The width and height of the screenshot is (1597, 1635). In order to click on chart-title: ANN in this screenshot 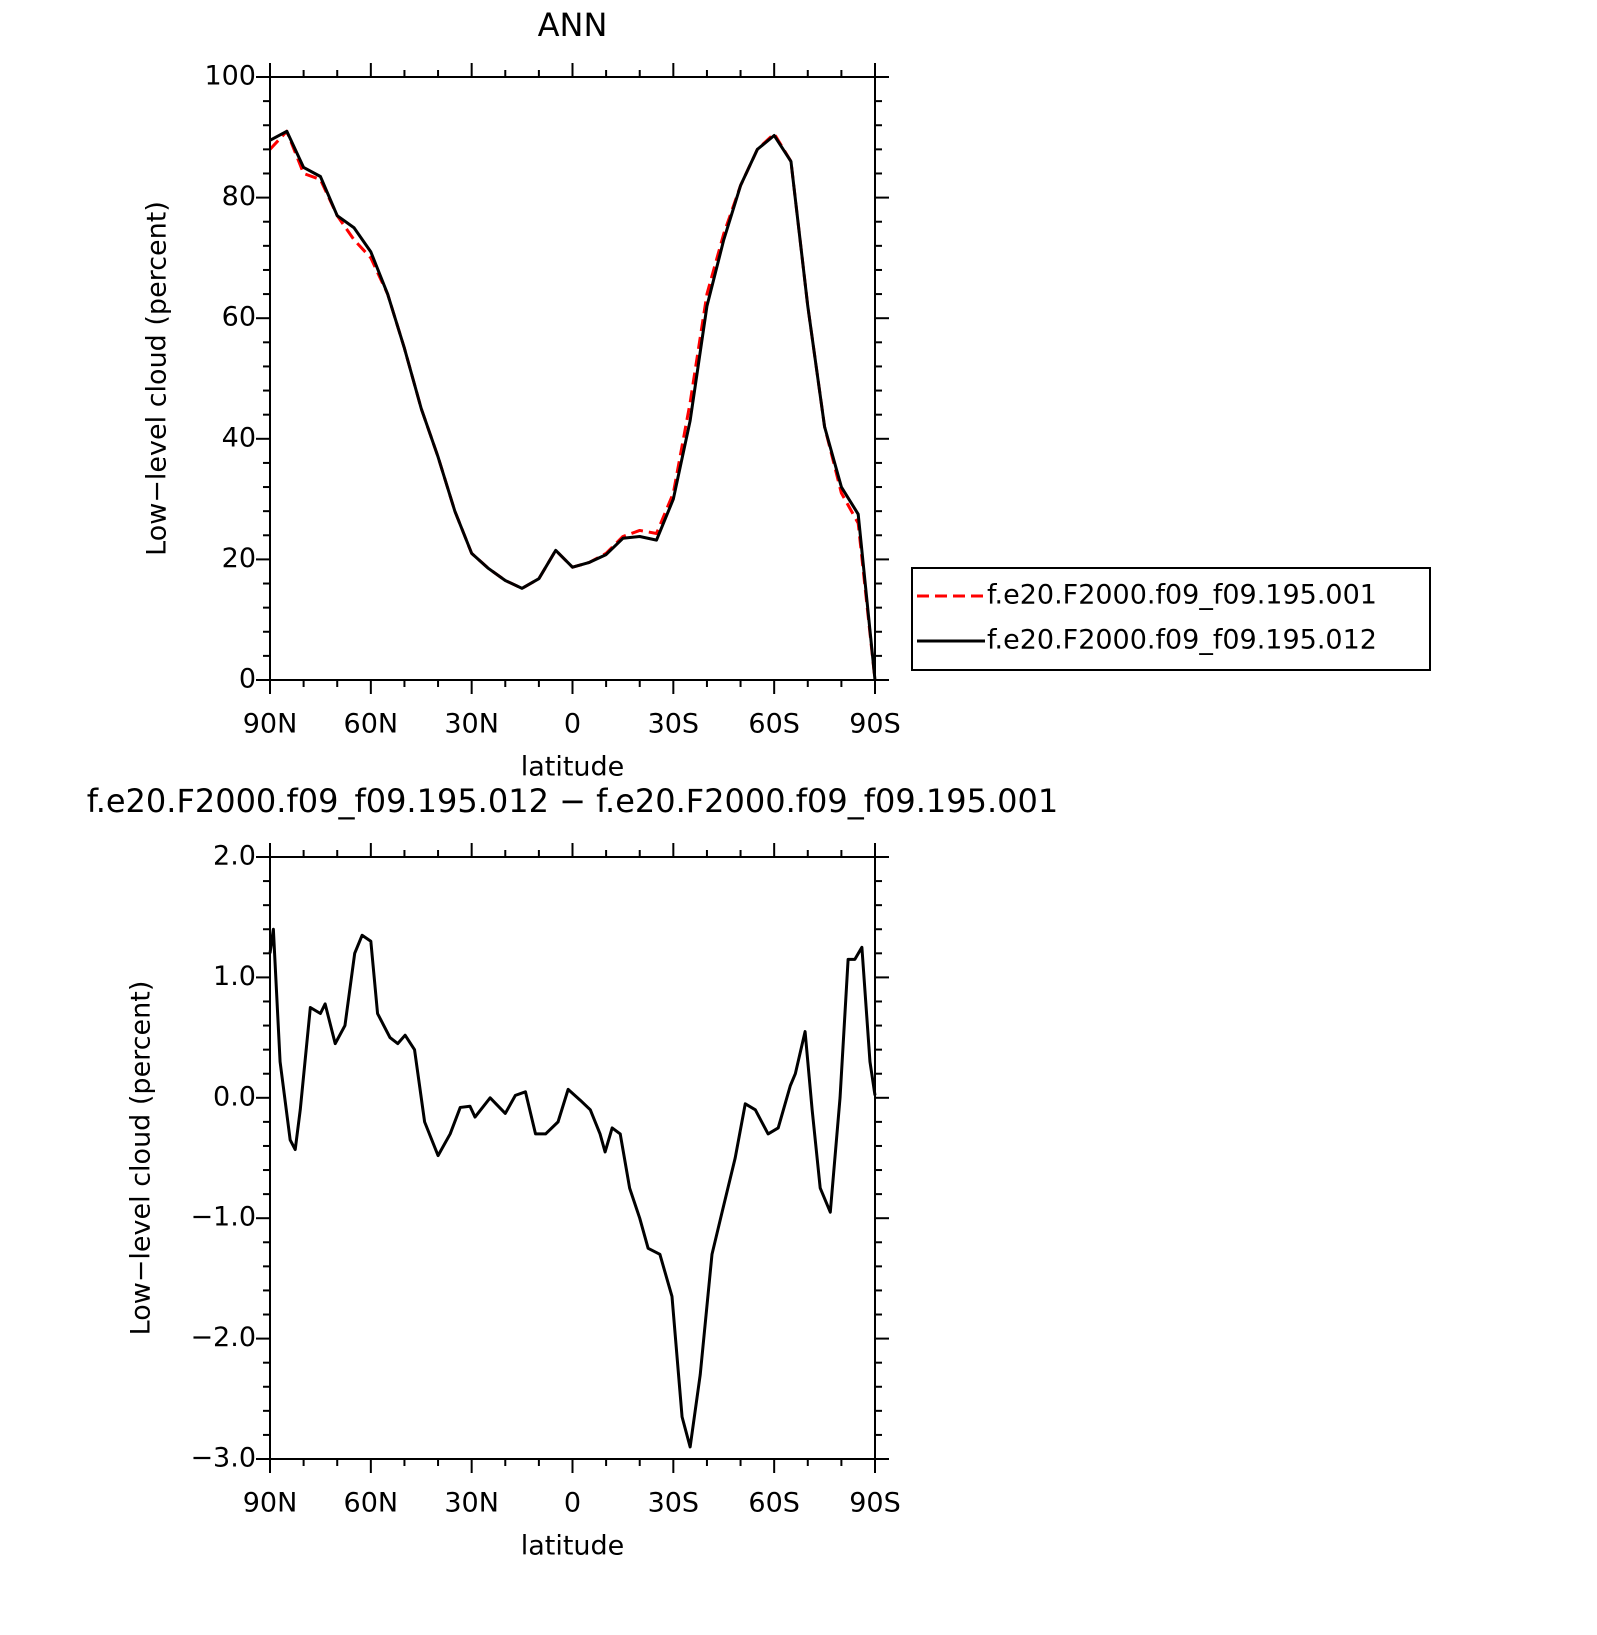, I will do `click(573, 25)`.